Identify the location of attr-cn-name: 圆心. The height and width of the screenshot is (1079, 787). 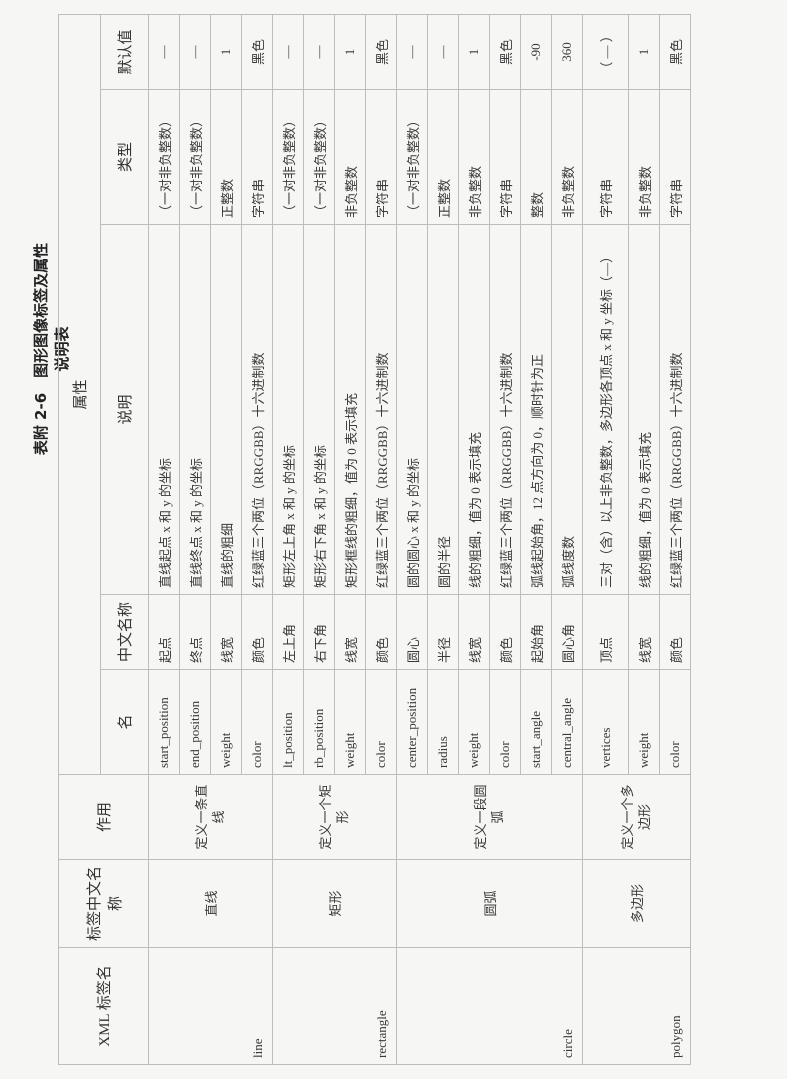
(412, 632).